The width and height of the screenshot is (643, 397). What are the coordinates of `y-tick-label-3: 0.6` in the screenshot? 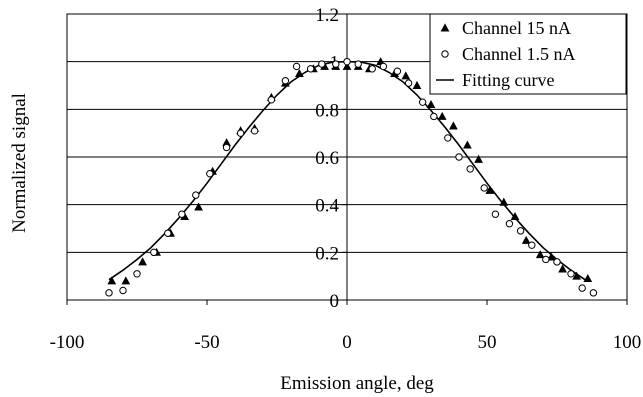 It's located at (327, 158).